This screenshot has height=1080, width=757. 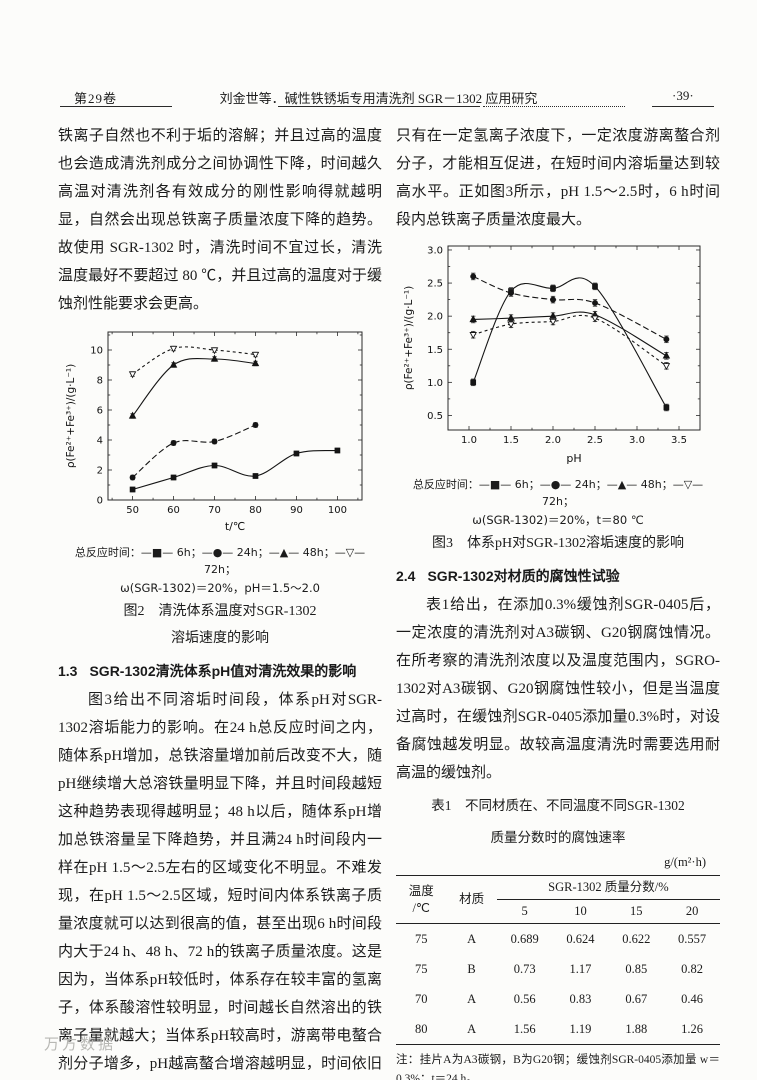 I want to click on table-row: 75 B 0.73 1.17 0.85 0.82, so click(x=558, y=969).